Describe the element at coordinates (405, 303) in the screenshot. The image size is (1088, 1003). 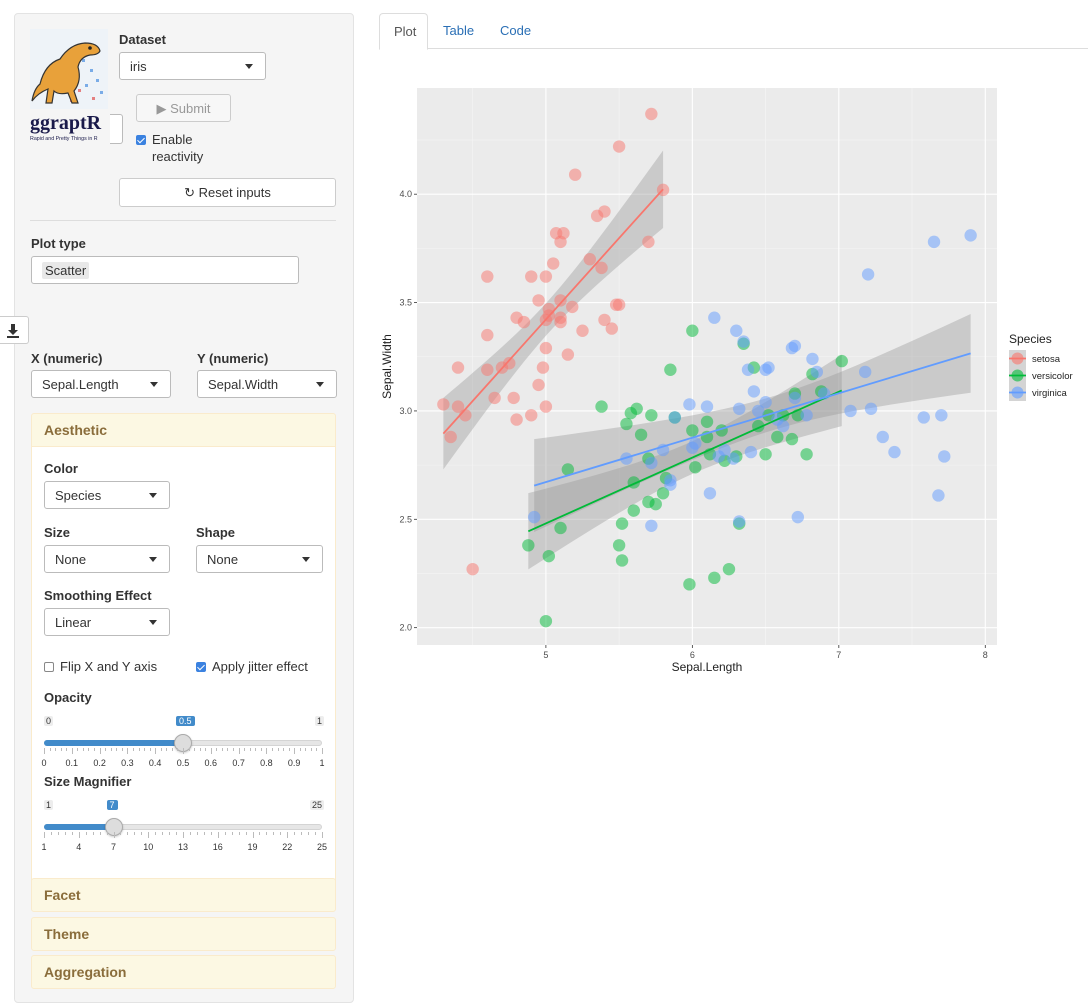
I see `y-tick-label: 3.5` at that location.